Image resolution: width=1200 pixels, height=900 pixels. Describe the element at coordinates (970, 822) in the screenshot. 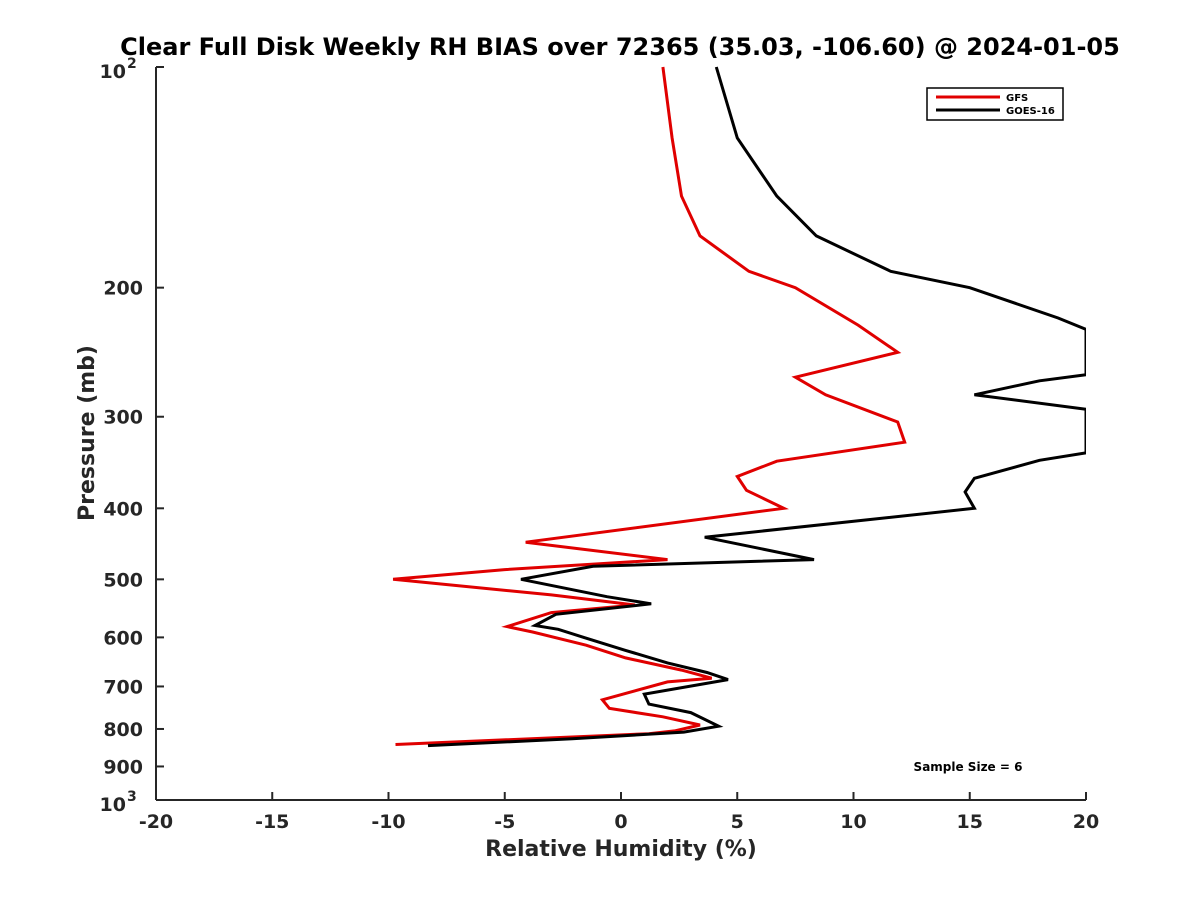

I see `x-tick-label: 15` at that location.